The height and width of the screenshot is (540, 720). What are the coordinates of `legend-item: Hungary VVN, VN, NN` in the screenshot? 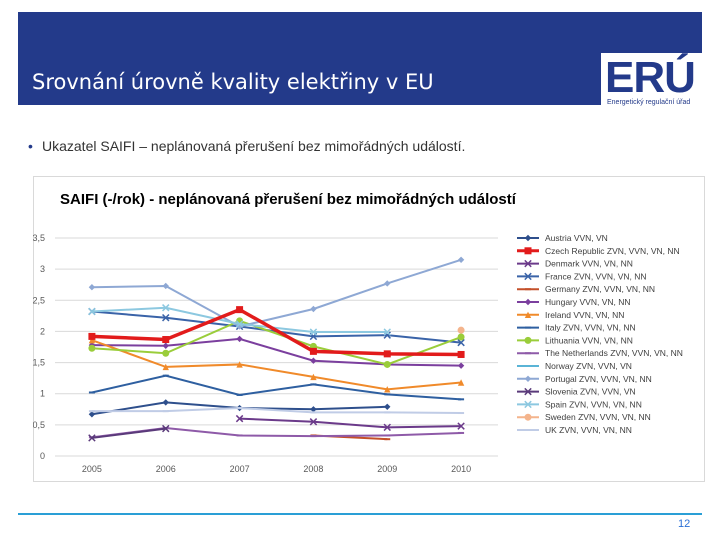 It's located at (574, 302).